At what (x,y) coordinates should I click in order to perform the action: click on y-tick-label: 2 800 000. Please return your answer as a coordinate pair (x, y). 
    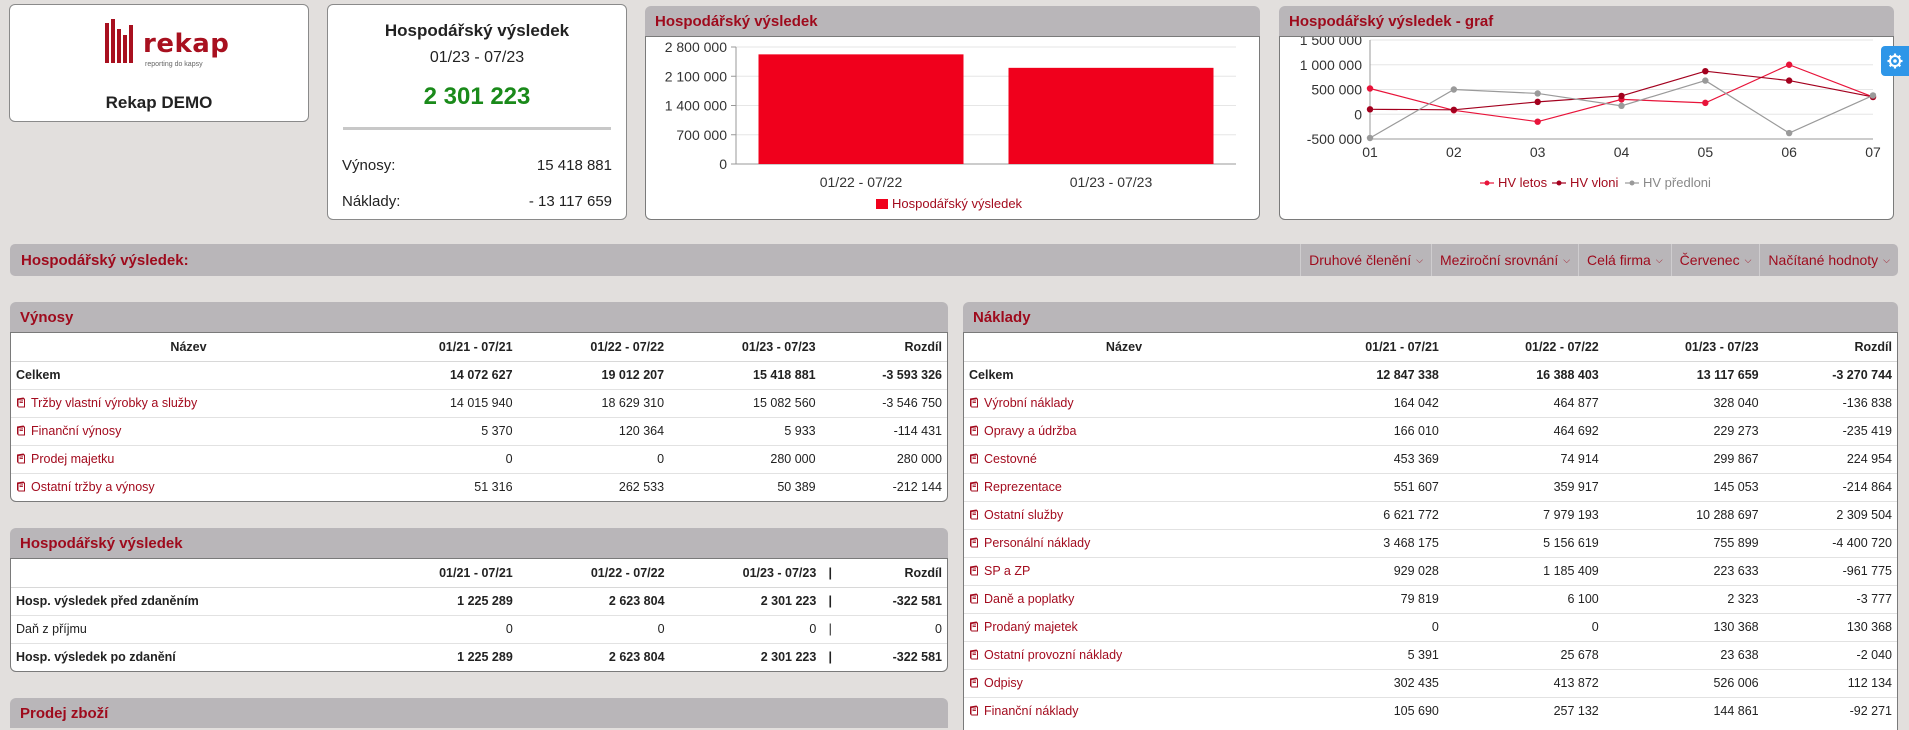
    Looking at the image, I should click on (696, 47).